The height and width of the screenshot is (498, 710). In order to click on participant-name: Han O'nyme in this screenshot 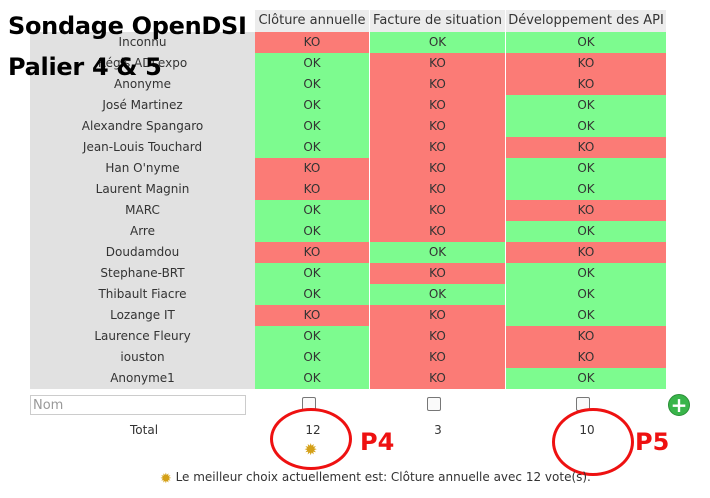, I will do `click(142, 168)`.